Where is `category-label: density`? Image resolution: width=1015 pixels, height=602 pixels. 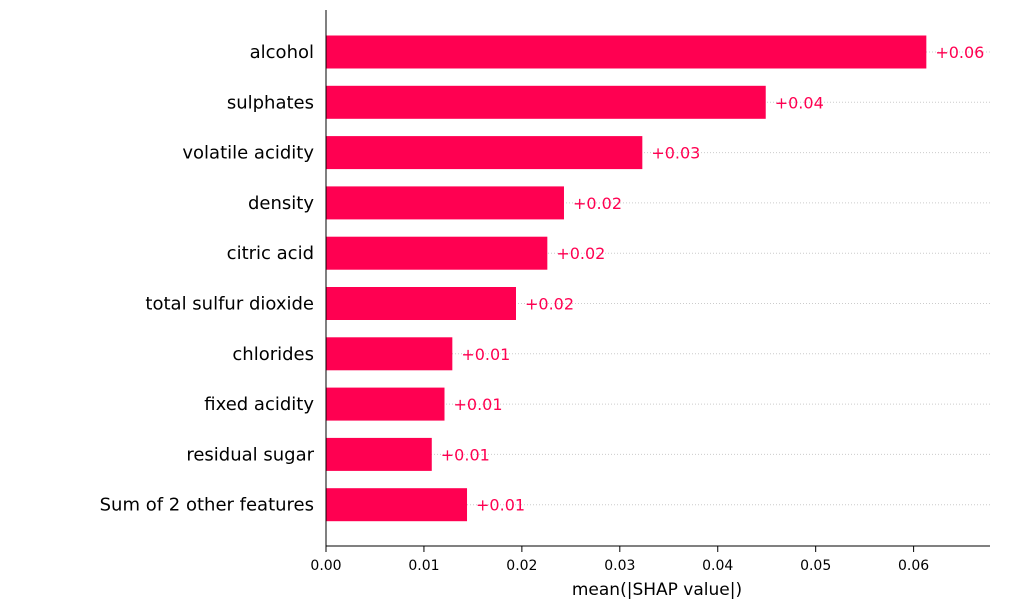
category-label: density is located at coordinates (281, 203).